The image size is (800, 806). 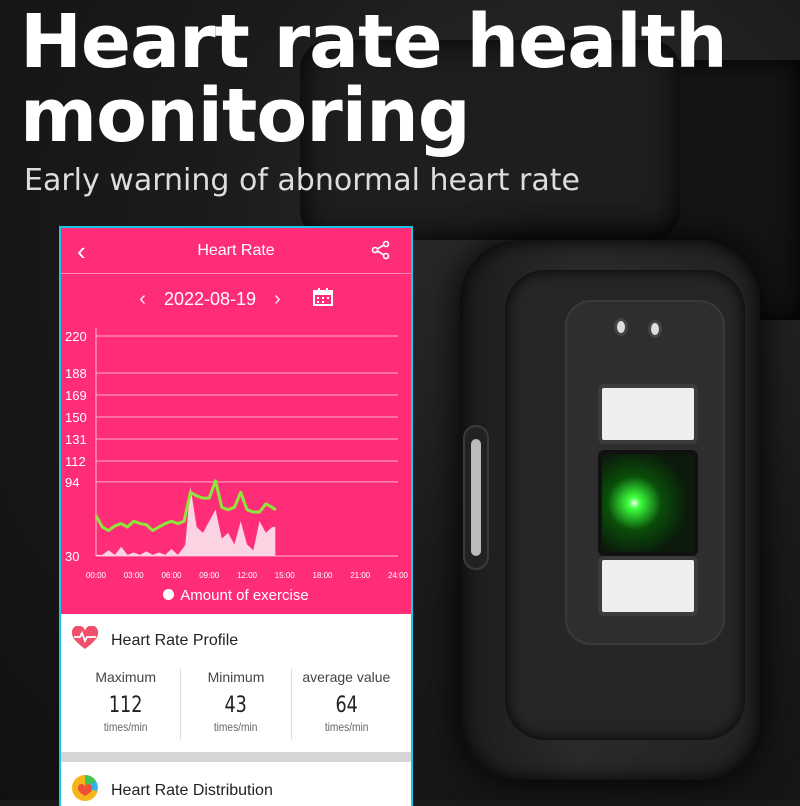 What do you see at coordinates (285, 575) in the screenshot?
I see `x-tick-label: 15:00` at bounding box center [285, 575].